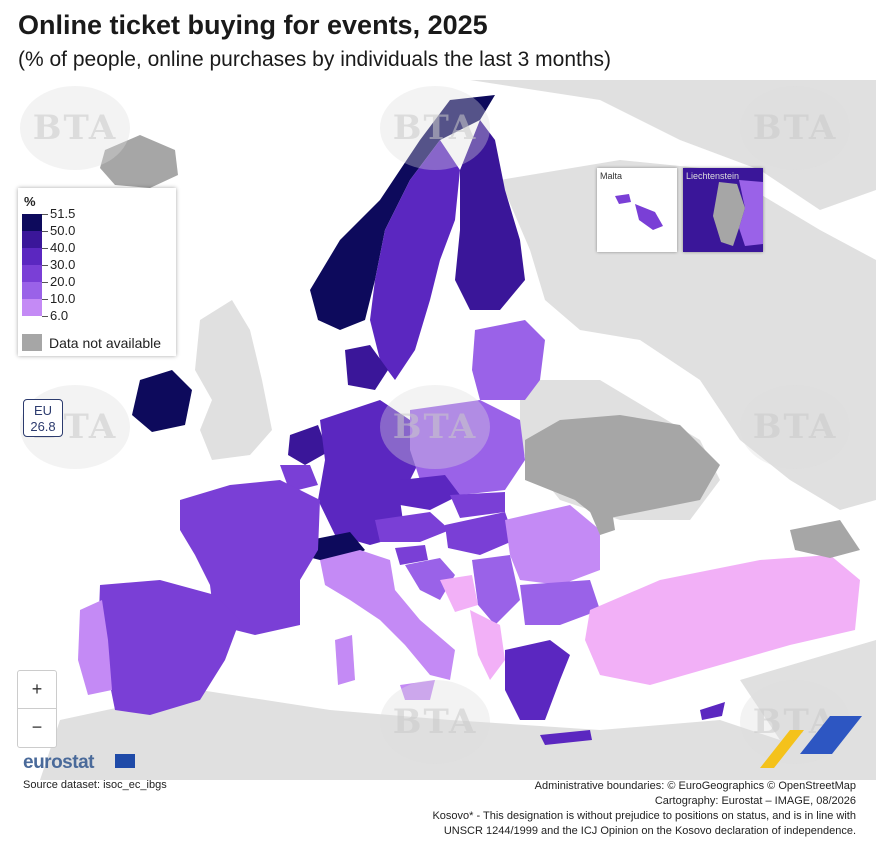 The width and height of the screenshot is (876, 859). Describe the element at coordinates (825, 539) in the screenshot. I see `country-georgia` at that location.